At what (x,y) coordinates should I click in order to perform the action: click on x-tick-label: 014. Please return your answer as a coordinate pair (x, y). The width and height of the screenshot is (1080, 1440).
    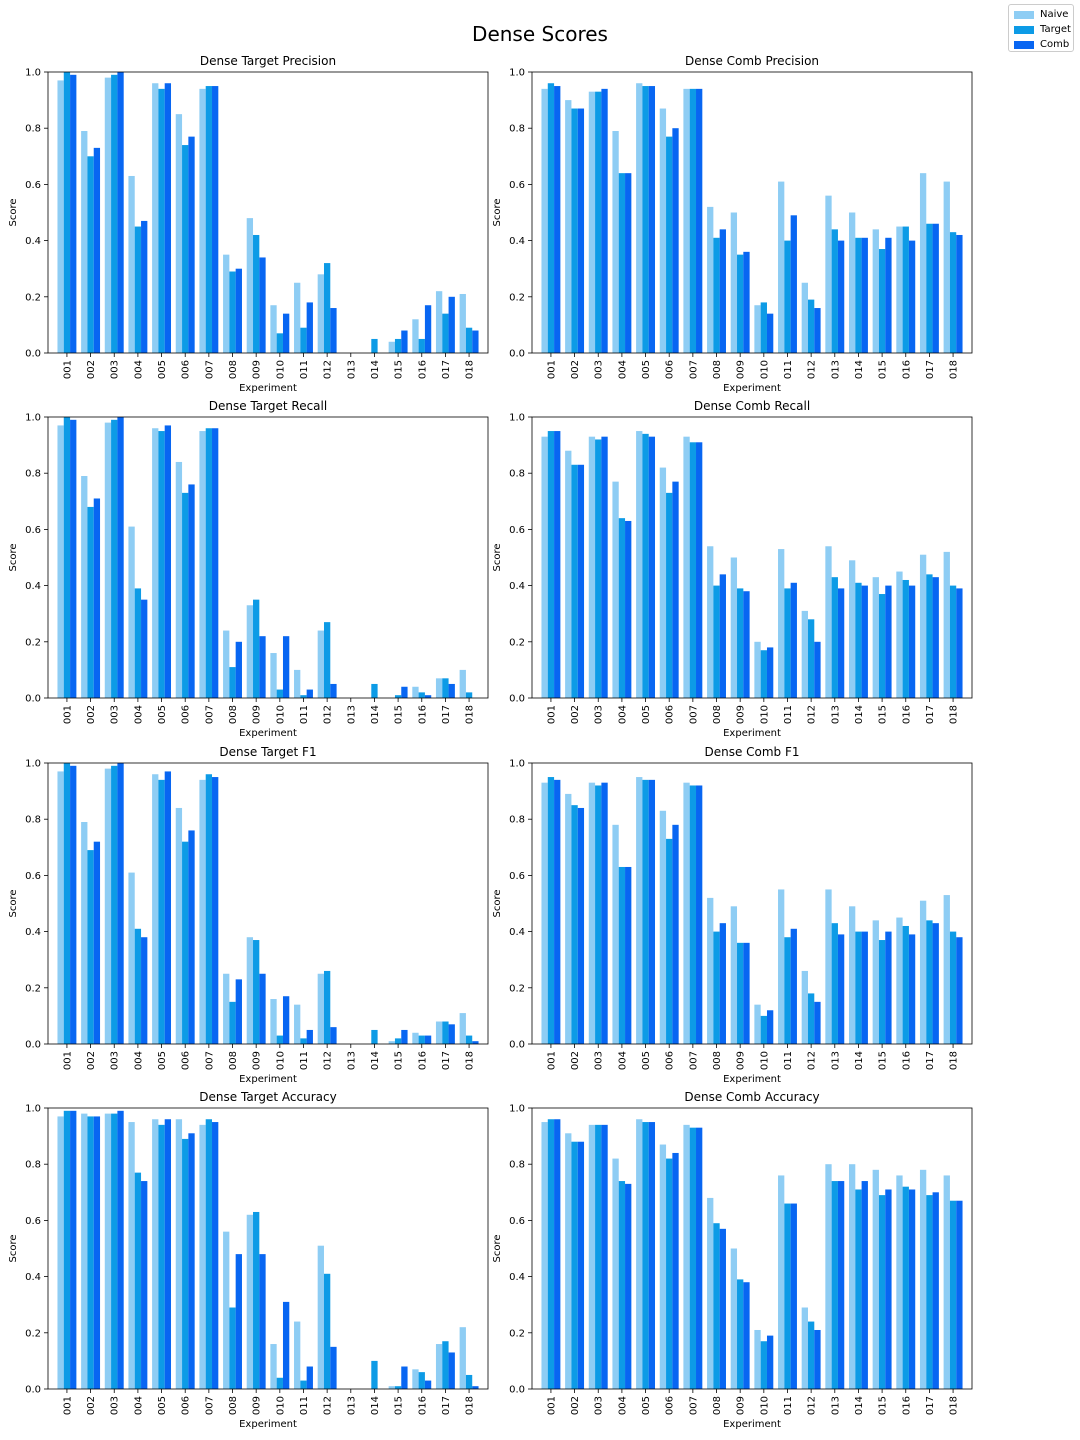
    Looking at the image, I should click on (375, 369).